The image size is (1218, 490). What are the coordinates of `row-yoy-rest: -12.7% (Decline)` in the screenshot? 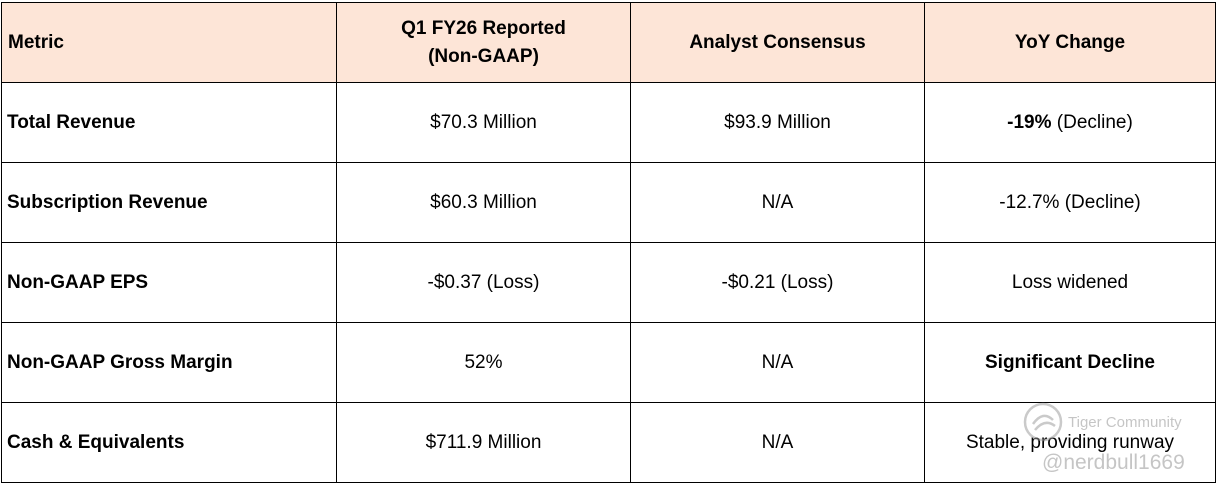 It's located at (1070, 202).